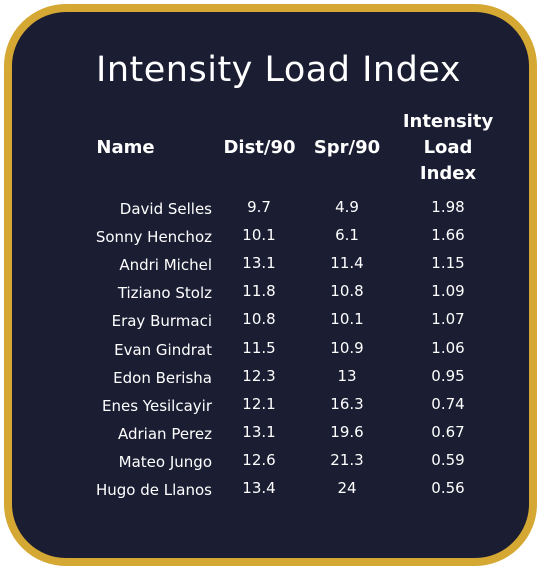  What do you see at coordinates (347, 347) in the screenshot?
I see `cell-value: 10.9` at bounding box center [347, 347].